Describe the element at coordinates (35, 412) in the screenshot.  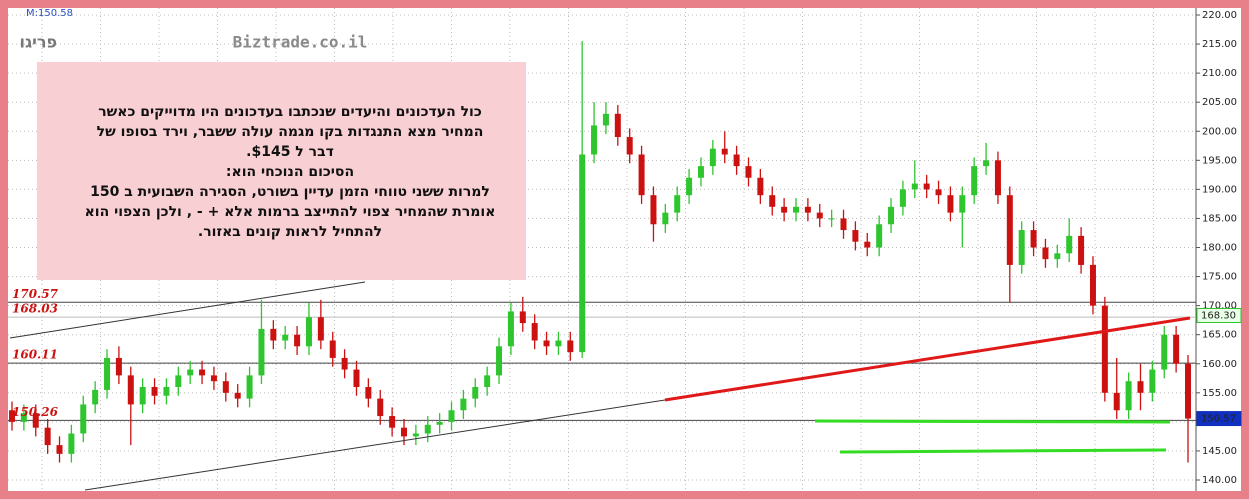
I see `level-label: 150.26` at that location.